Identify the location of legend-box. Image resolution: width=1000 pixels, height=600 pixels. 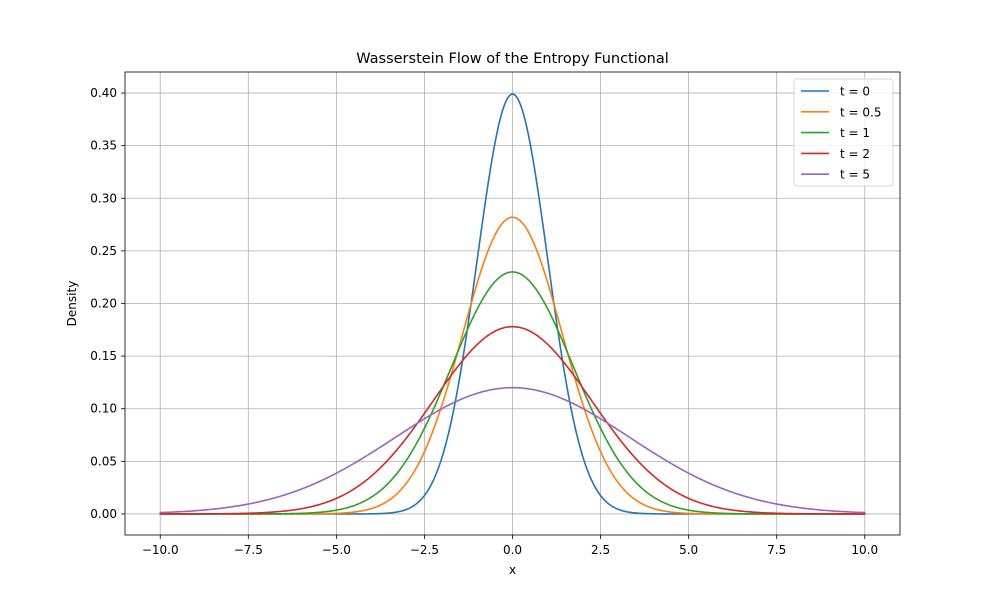
(843, 132).